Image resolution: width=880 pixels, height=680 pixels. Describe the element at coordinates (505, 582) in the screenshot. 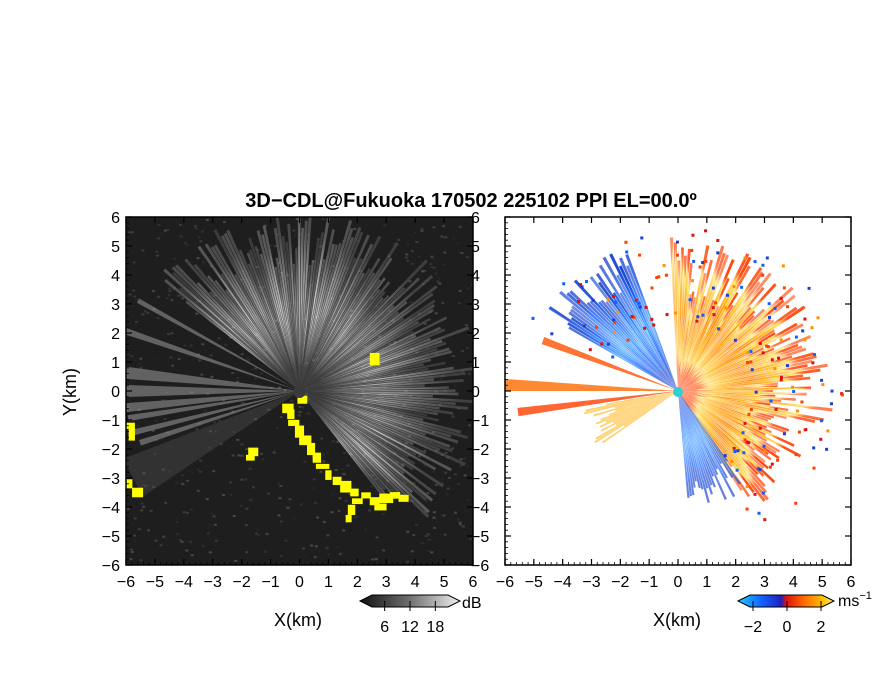

I see `x-tick-label: −6` at that location.